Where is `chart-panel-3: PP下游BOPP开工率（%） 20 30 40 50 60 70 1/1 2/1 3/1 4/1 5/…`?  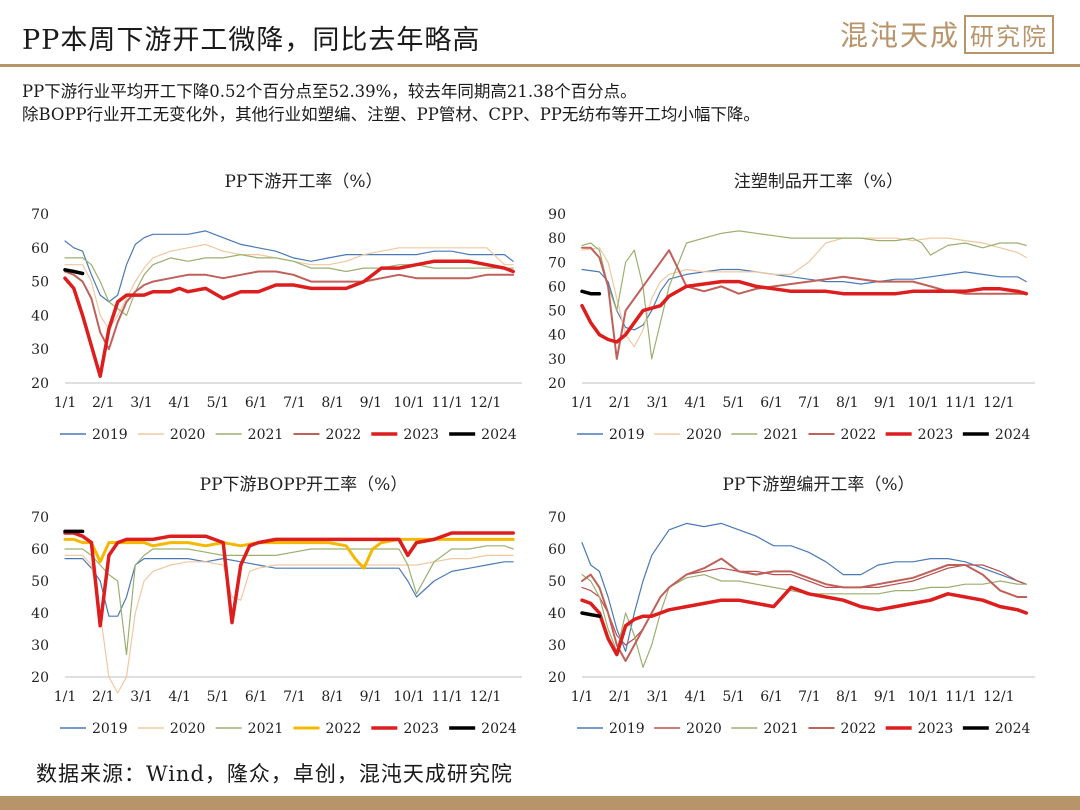 chart-panel-3: PP下游BOPP开工率（%） 20 30 40 50 60 70 1/1 2/1 3/1 4/1 5/… is located at coordinates (276, 606).